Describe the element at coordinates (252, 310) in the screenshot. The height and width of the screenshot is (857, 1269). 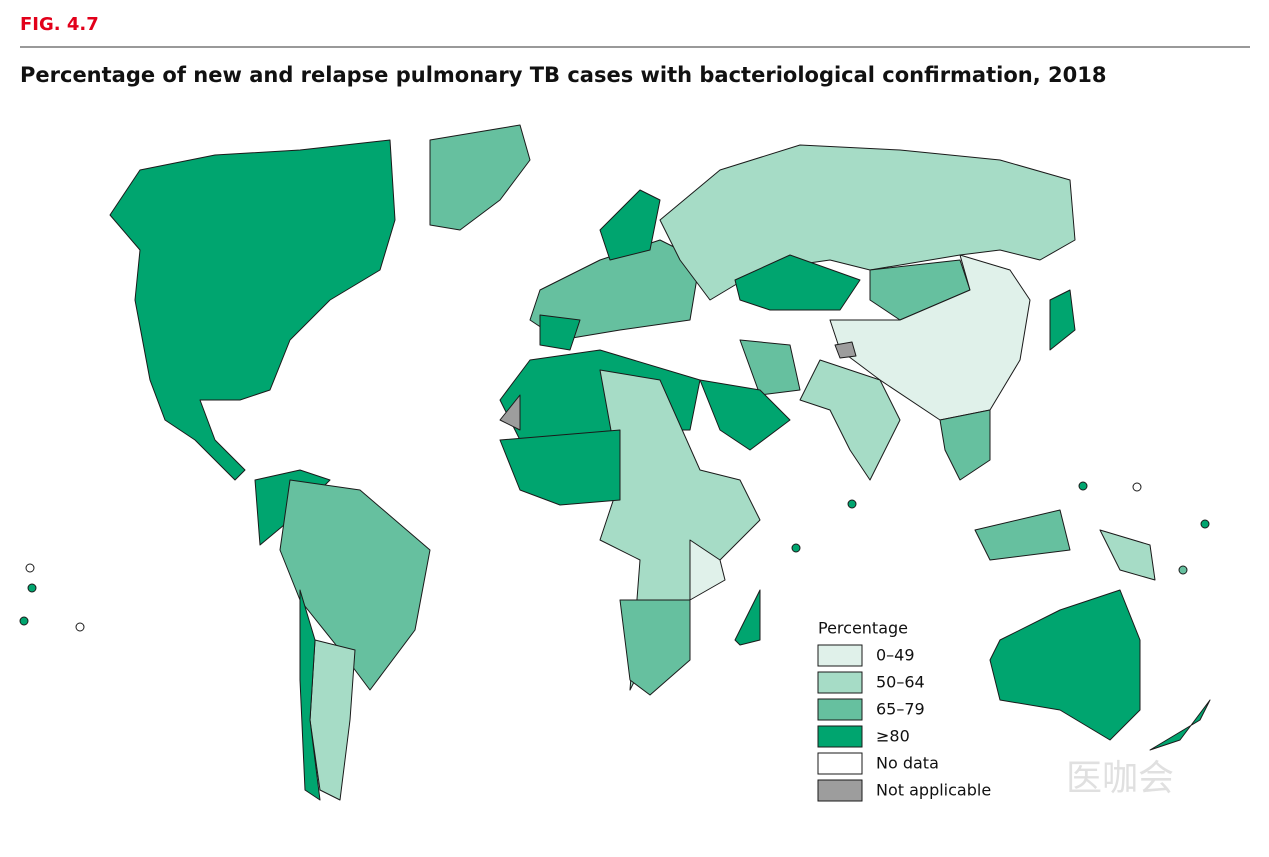
I see `north-america` at that location.